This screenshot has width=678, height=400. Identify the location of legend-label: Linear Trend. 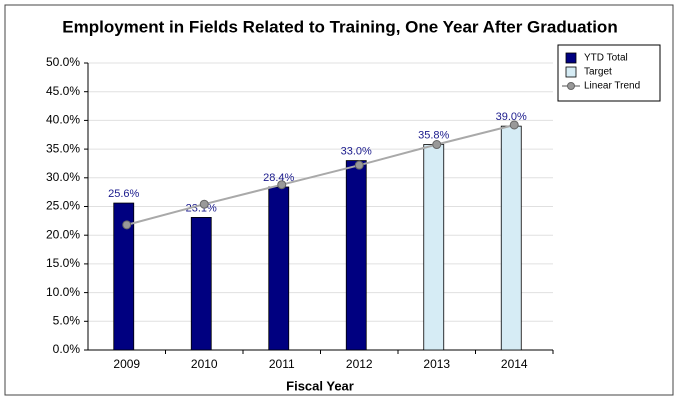
(612, 86).